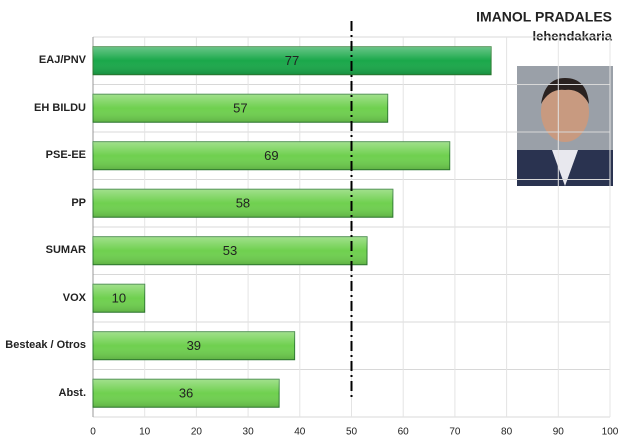 This screenshot has width=626, height=447. I want to click on x-tick-label: 40, so click(300, 432).